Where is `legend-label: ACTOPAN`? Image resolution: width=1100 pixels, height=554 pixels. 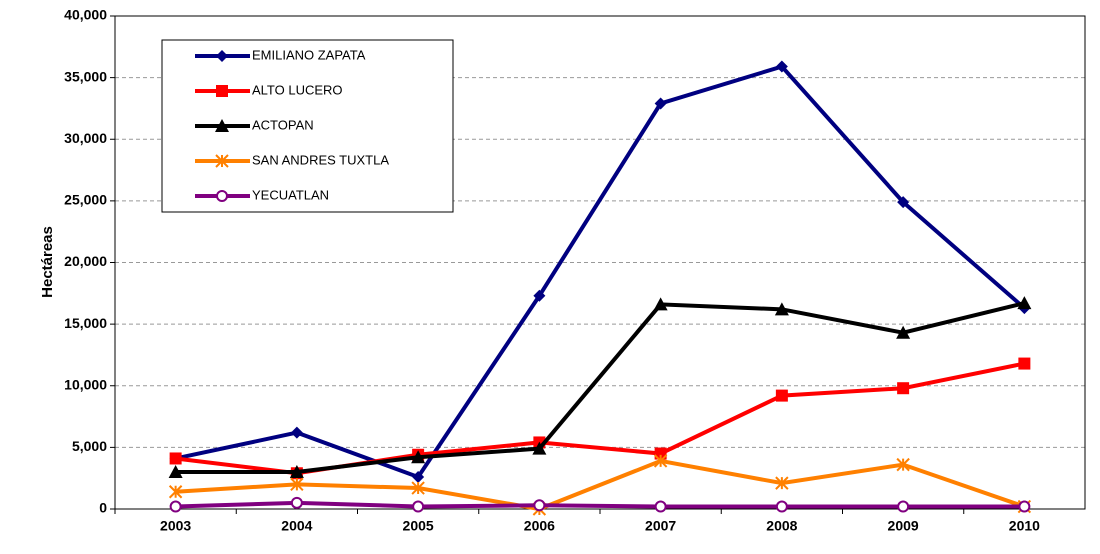
legend-label: ACTOPAN is located at coordinates (283, 124).